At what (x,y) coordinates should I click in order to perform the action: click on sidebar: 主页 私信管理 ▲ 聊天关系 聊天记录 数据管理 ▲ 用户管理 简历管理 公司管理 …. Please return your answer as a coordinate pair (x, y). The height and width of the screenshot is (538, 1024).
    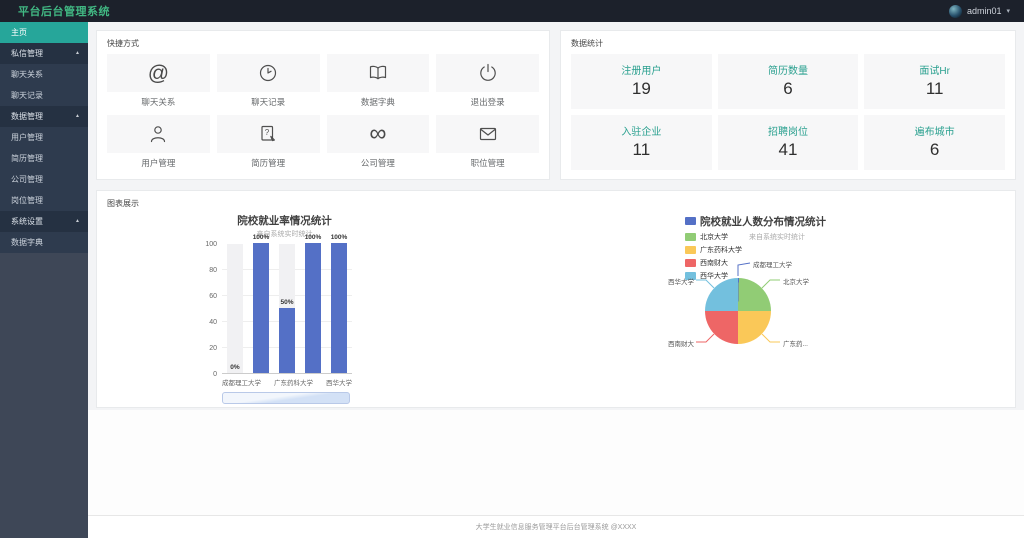
    Looking at the image, I should click on (44, 280).